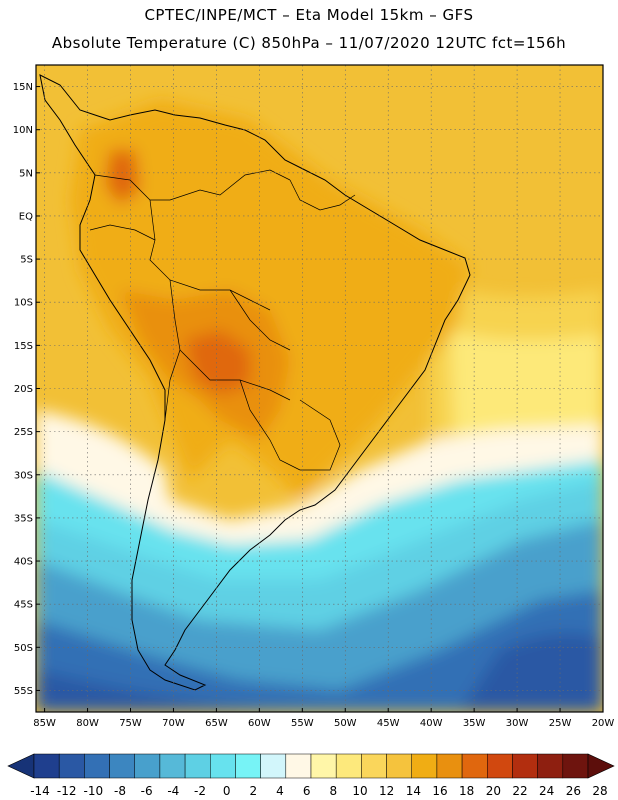 This screenshot has width=618, height=800. I want to click on lat-tick-label: 15S, so click(23, 346).